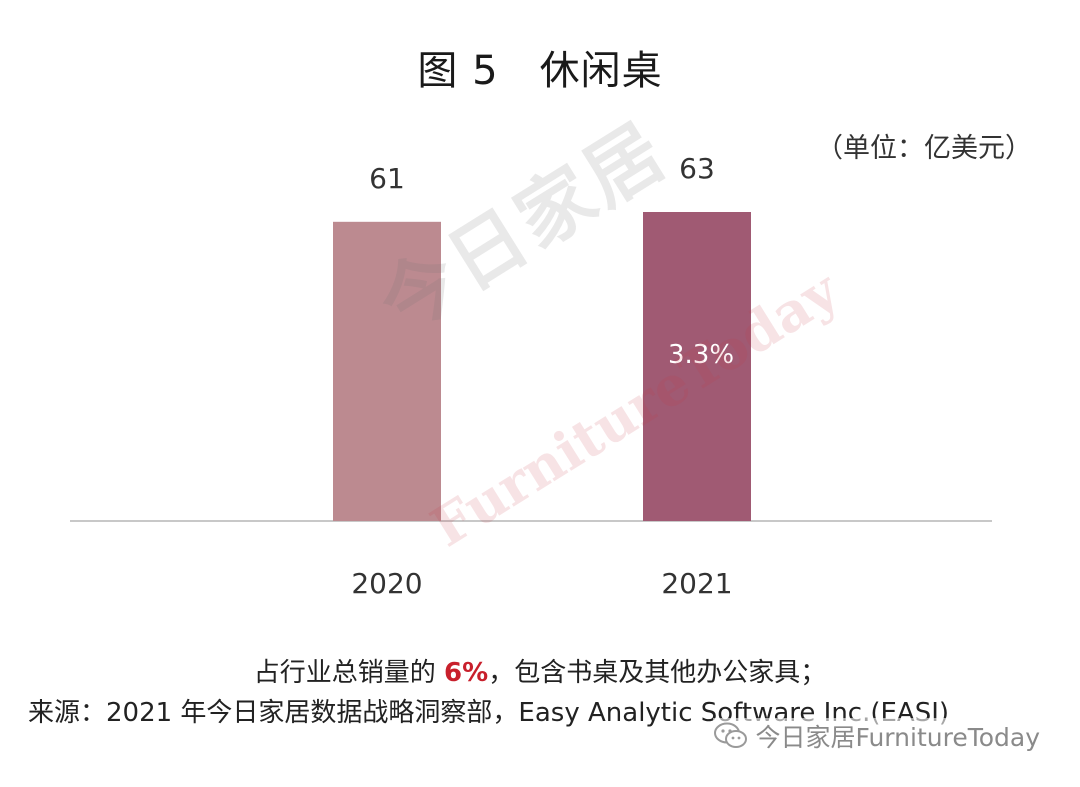 The image size is (1080, 787). I want to click on growth-label: 3.3%, so click(701, 355).